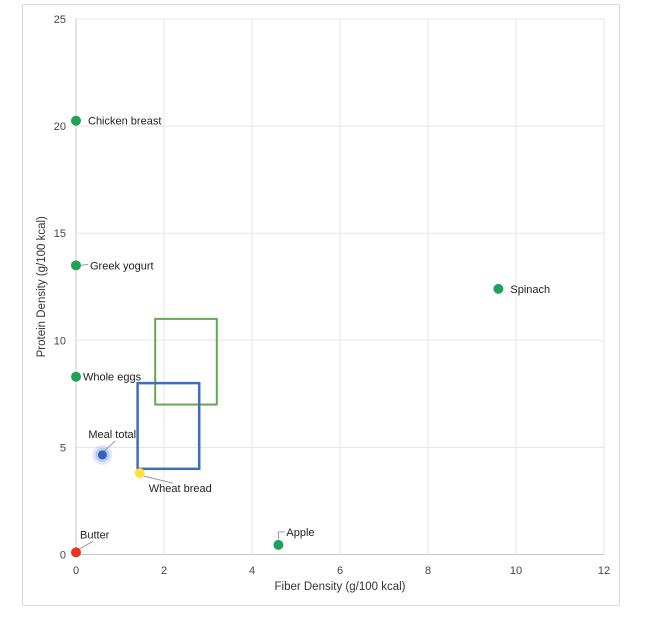 Image resolution: width=647 pixels, height=621 pixels. I want to click on point-label-apple: Apple, so click(300, 533).